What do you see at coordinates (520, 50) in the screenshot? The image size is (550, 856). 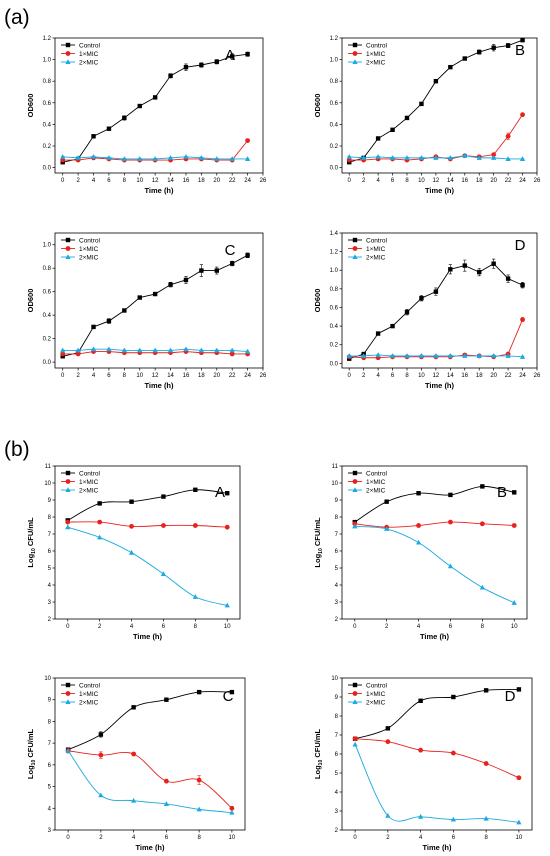 I see `chart-letter: B` at bounding box center [520, 50].